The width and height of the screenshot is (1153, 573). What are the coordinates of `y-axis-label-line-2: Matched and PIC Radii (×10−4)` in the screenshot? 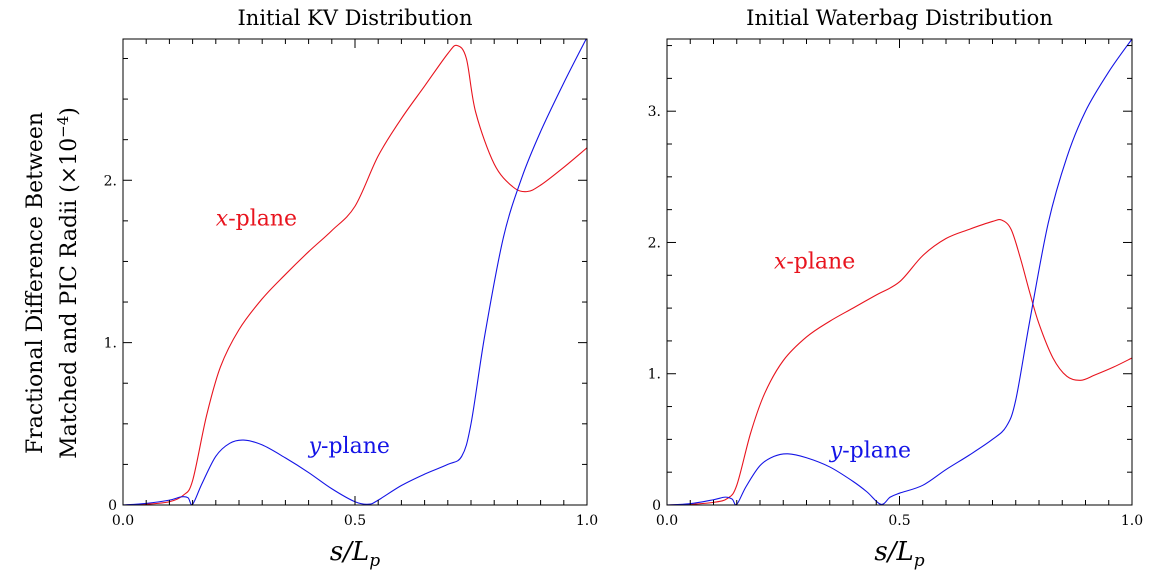 It's located at (68, 283).